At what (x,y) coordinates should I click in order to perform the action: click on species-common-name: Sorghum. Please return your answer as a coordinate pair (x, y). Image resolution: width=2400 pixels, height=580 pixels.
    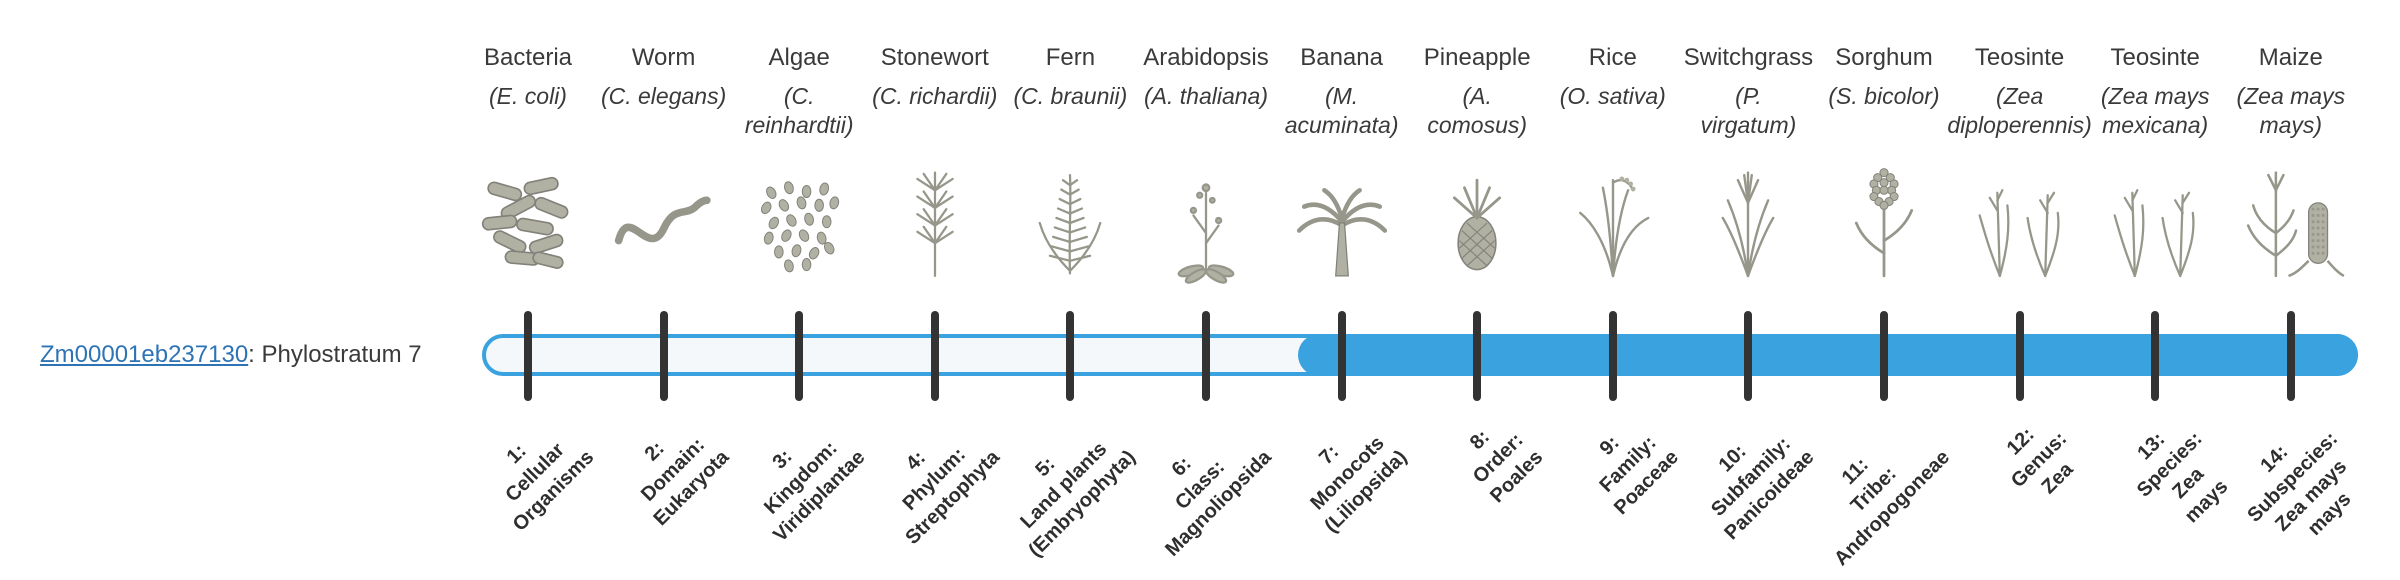
    Looking at the image, I should click on (1884, 57).